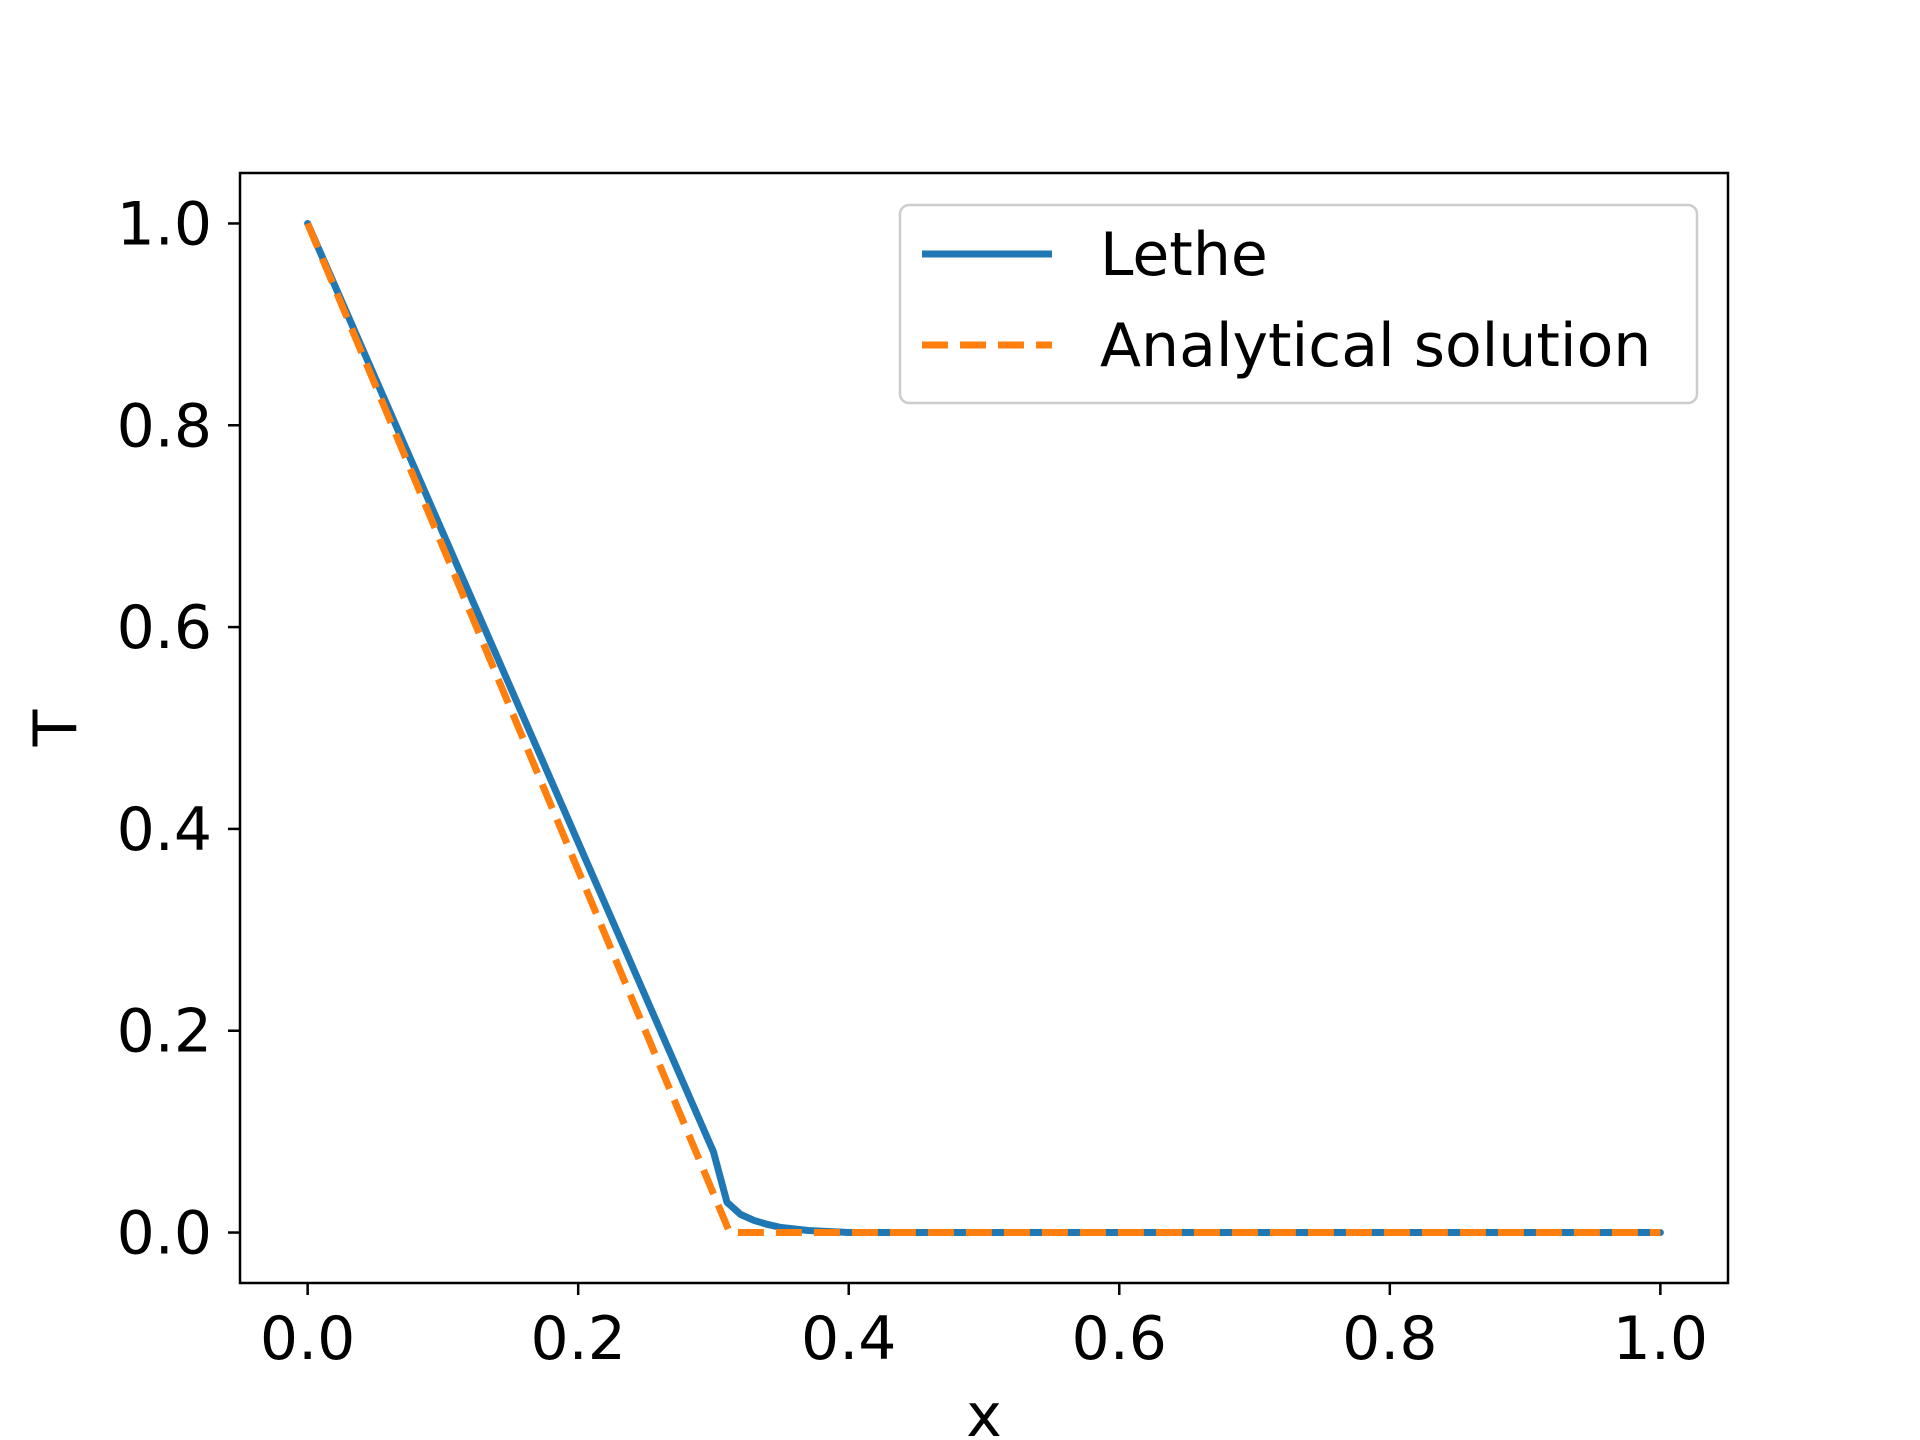  Describe the element at coordinates (1389, 1339) in the screenshot. I see `x-tick-label: 0.8` at that location.